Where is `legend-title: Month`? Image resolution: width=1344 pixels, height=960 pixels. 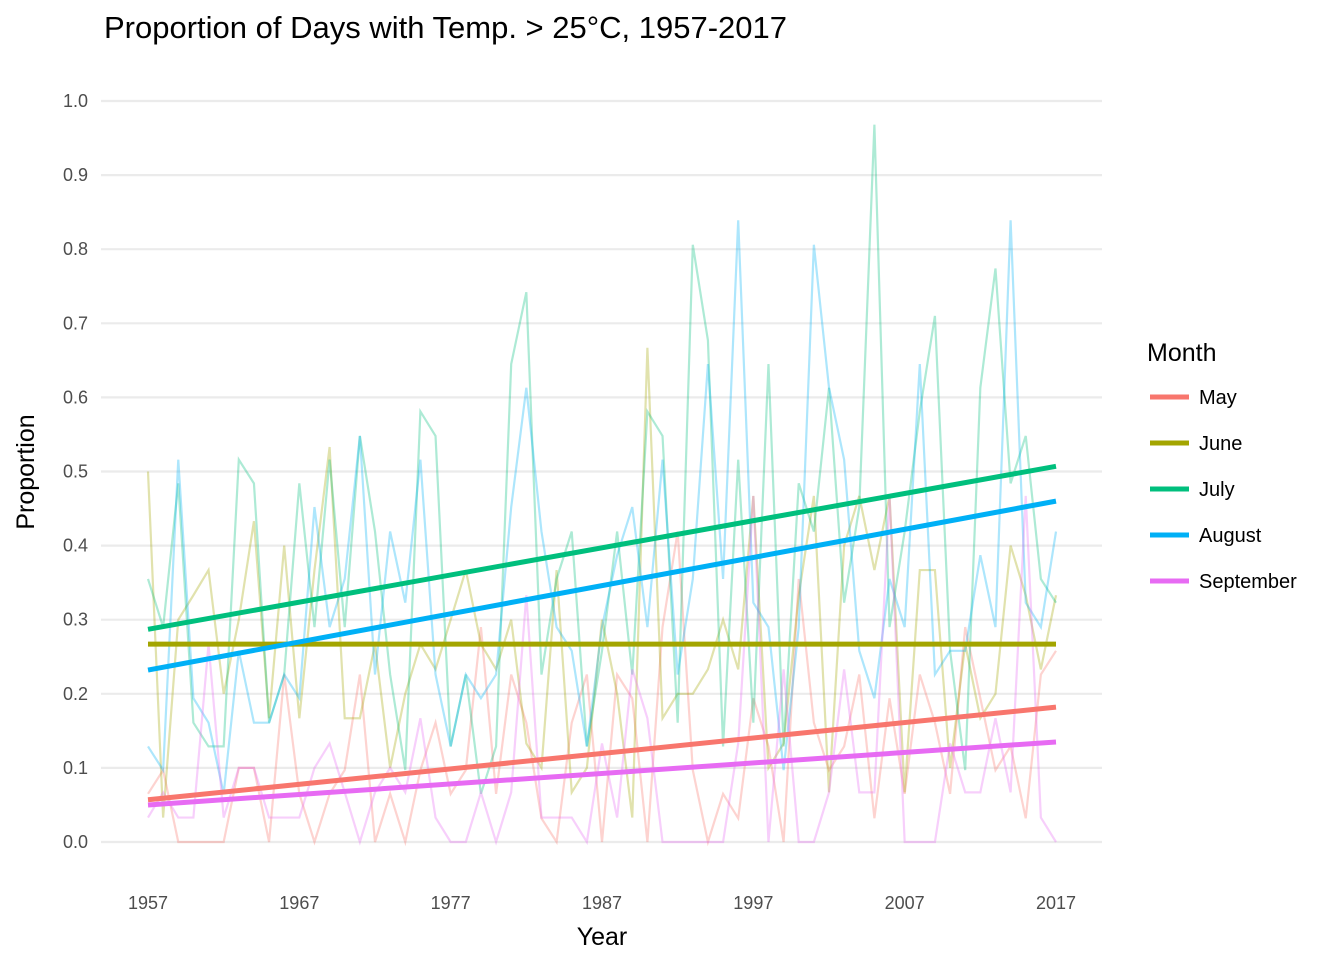 legend-title: Month is located at coordinates (1181, 353).